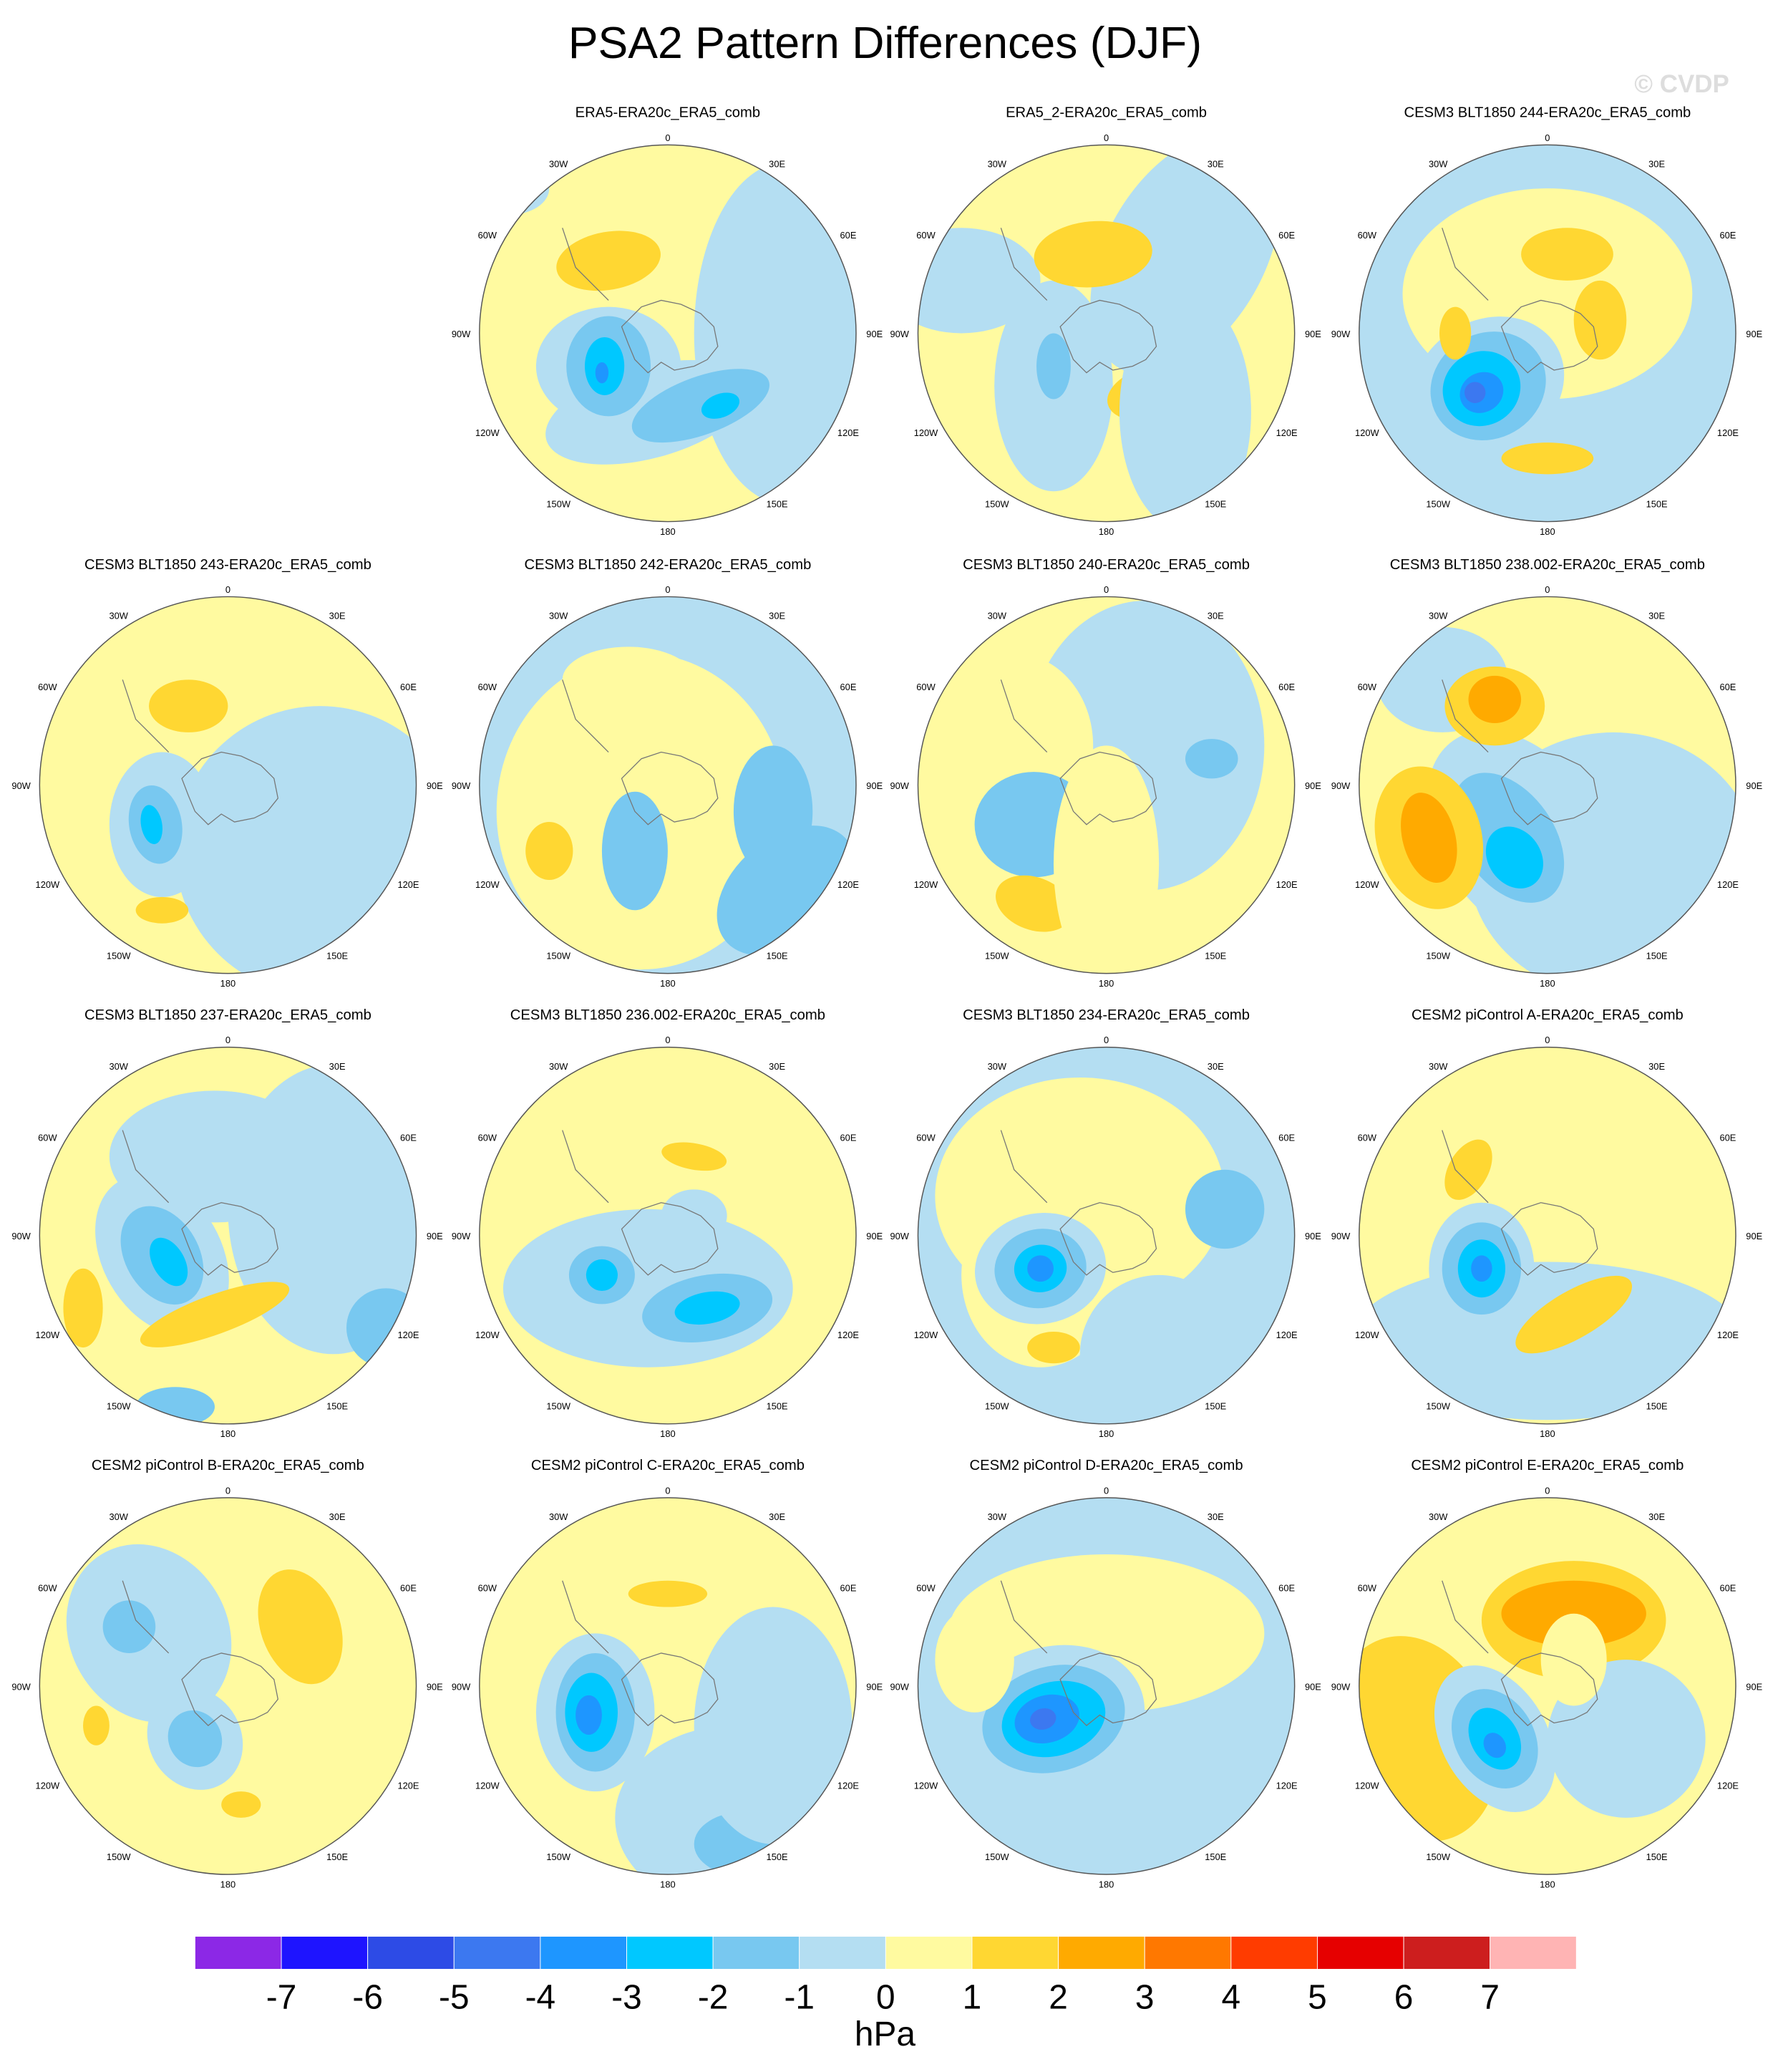  I want to click on figure-title: PSA2 Pattern Differences (DJF), so click(885, 43).